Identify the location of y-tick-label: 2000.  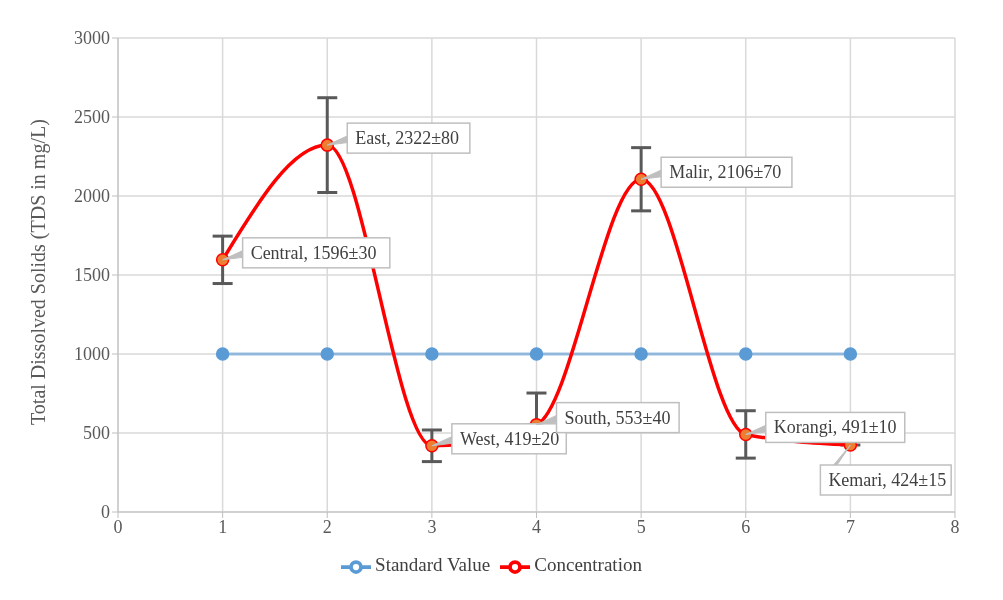
(92, 196).